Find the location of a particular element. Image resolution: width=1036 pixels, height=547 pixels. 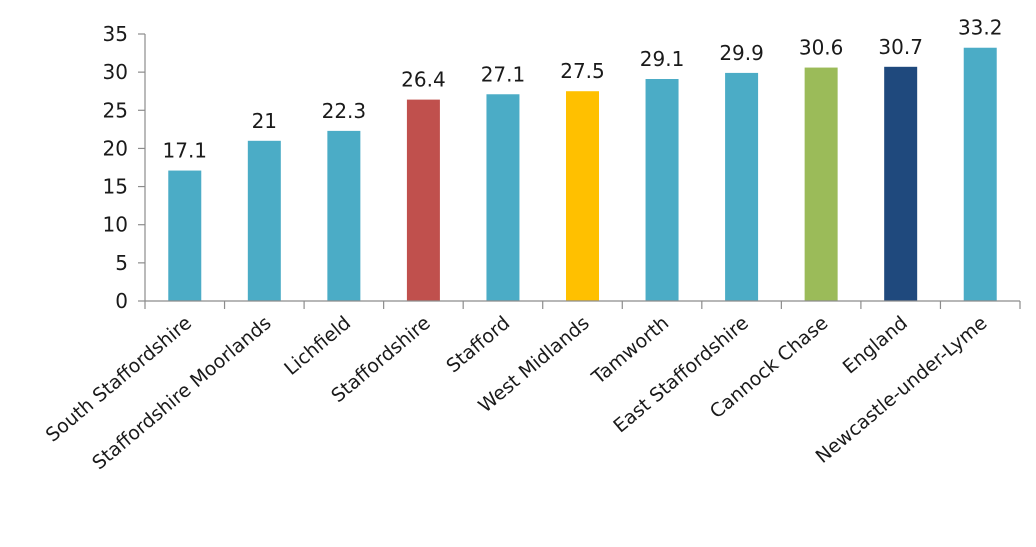

data-label: 33.2 is located at coordinates (980, 28).